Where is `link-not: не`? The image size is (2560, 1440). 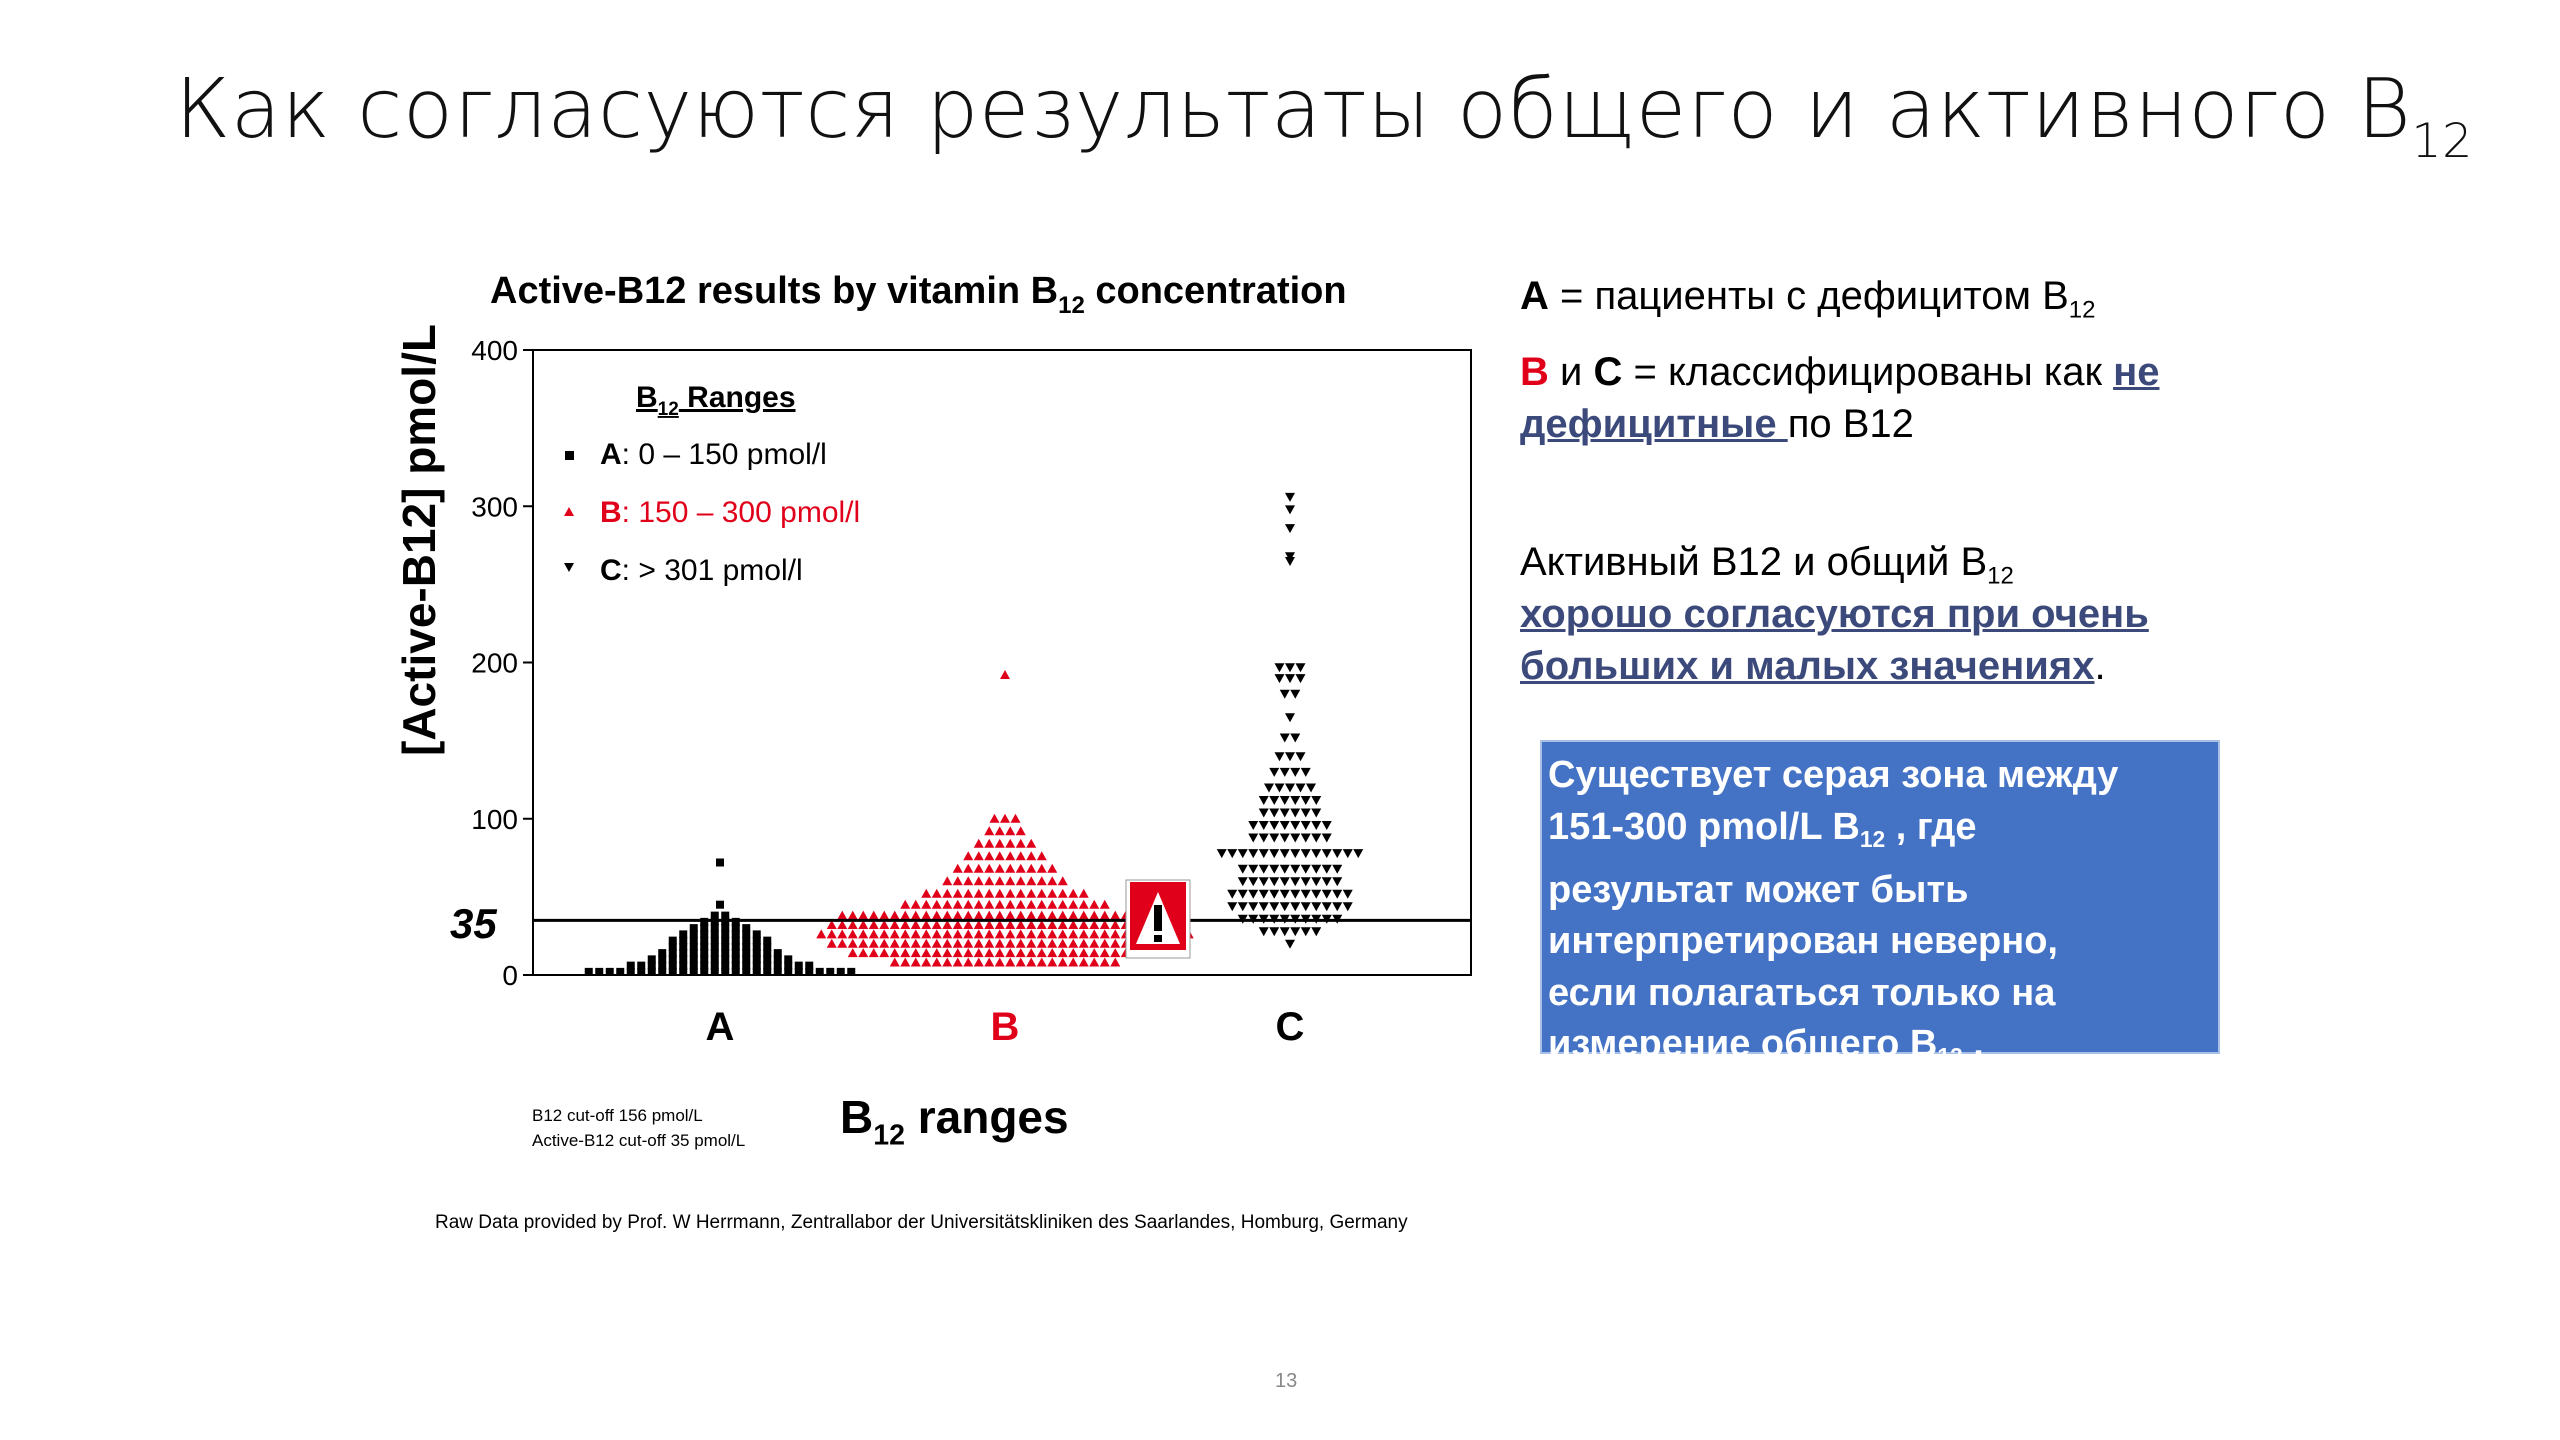
link-not: не is located at coordinates (2136, 372).